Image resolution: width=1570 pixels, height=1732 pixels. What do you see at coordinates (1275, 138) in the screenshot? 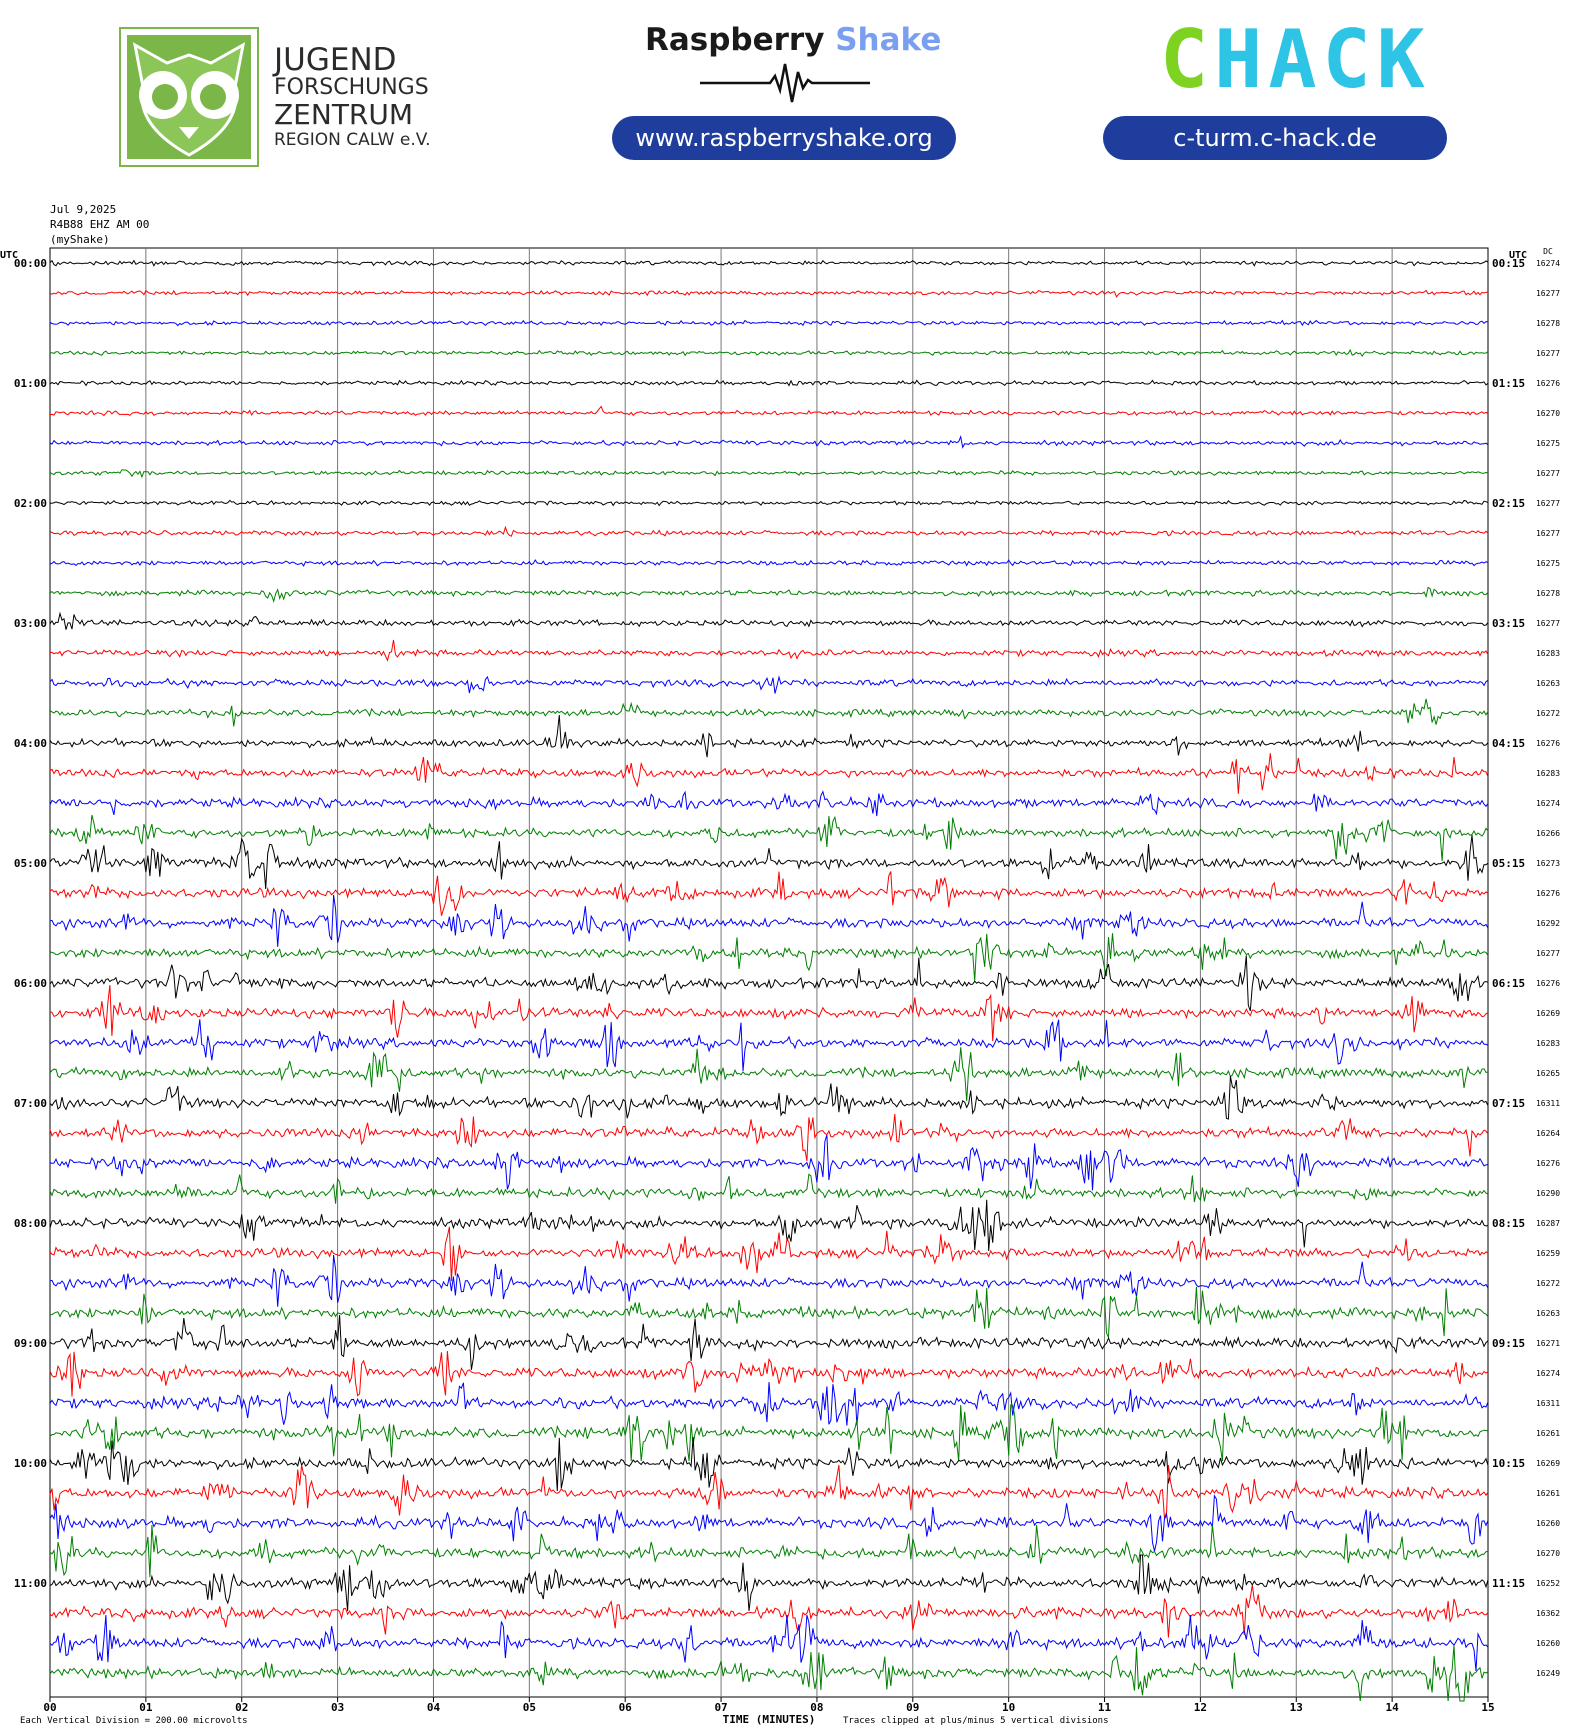
I see `hack-url-link: c-turm.c-hack.de` at bounding box center [1275, 138].